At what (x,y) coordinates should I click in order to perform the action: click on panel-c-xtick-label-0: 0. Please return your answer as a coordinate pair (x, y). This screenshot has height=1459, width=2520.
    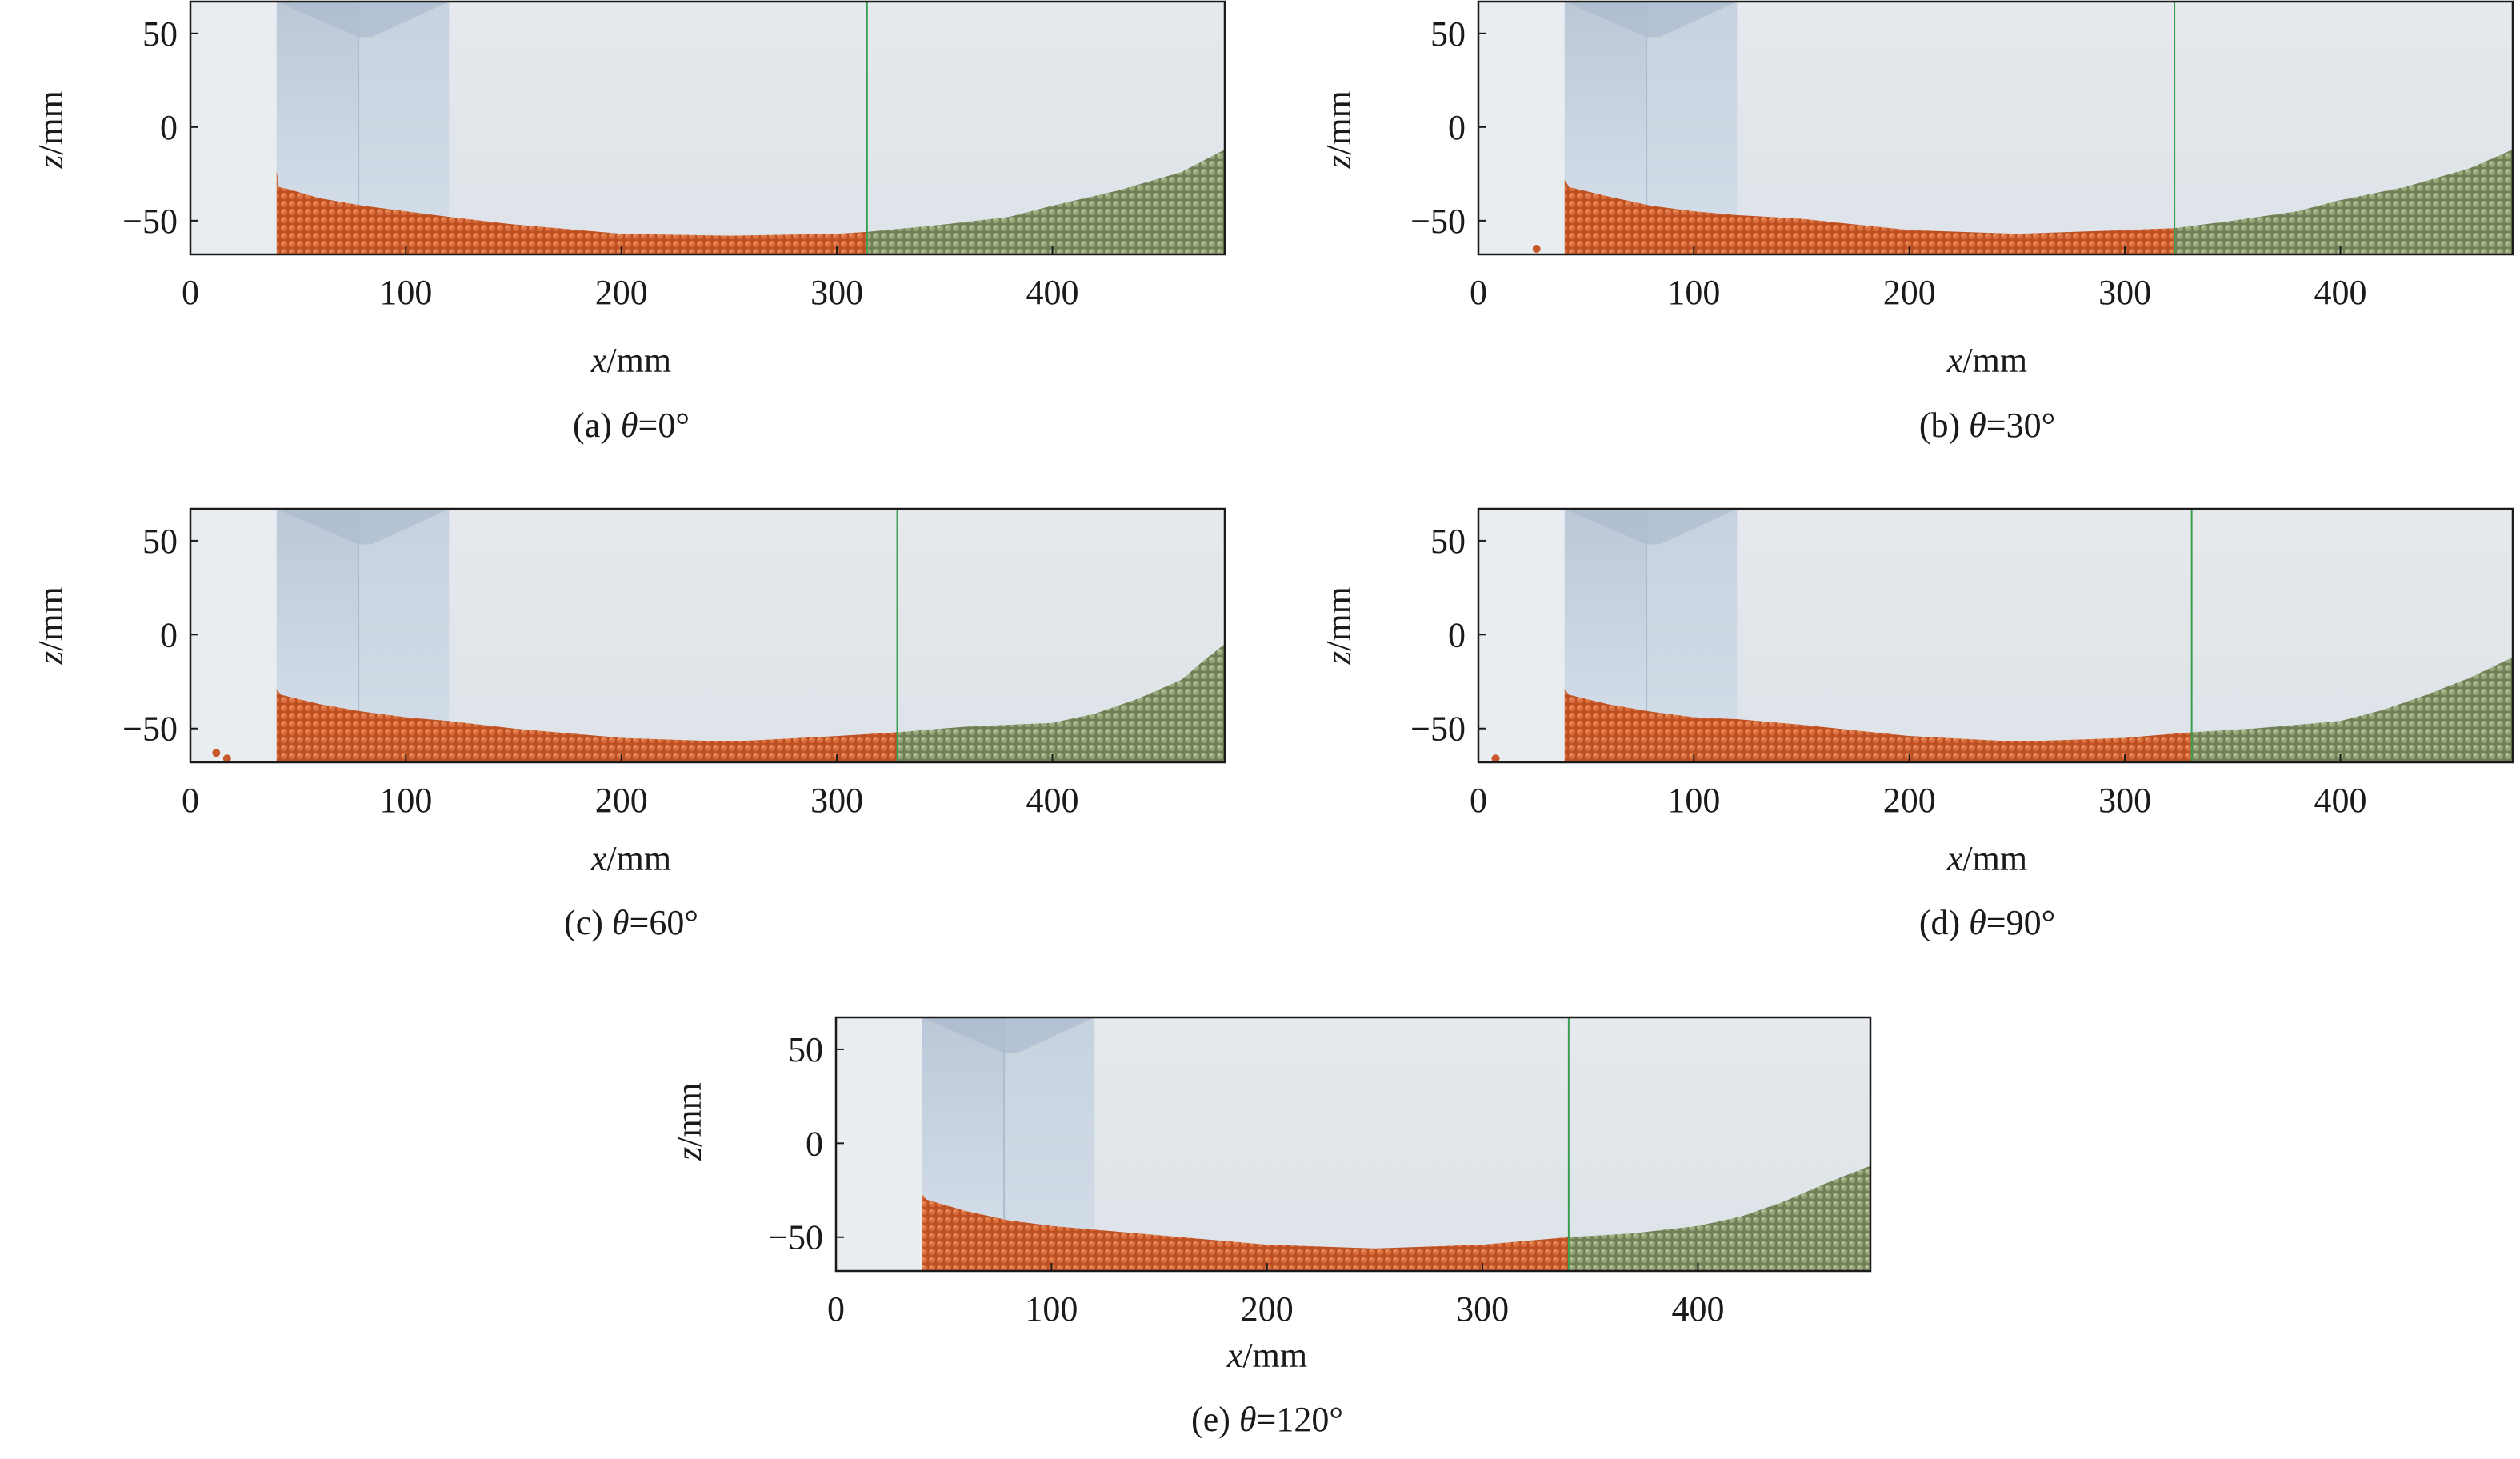
    Looking at the image, I should click on (190, 800).